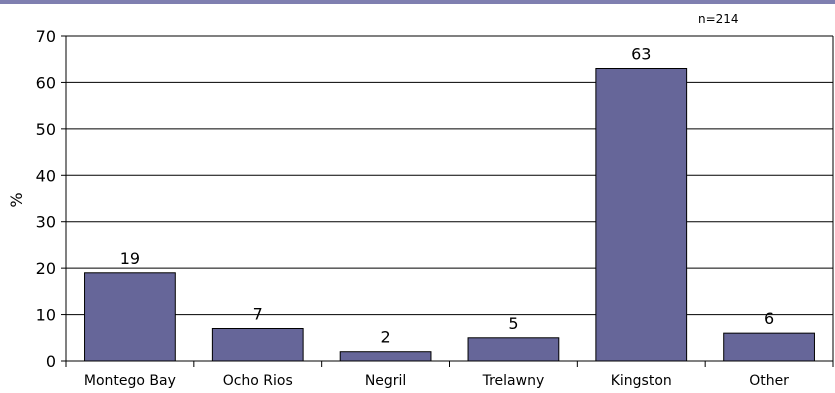 This screenshot has width=835, height=393. Describe the element at coordinates (46, 175) in the screenshot. I see `y-tick-label: 40` at that location.